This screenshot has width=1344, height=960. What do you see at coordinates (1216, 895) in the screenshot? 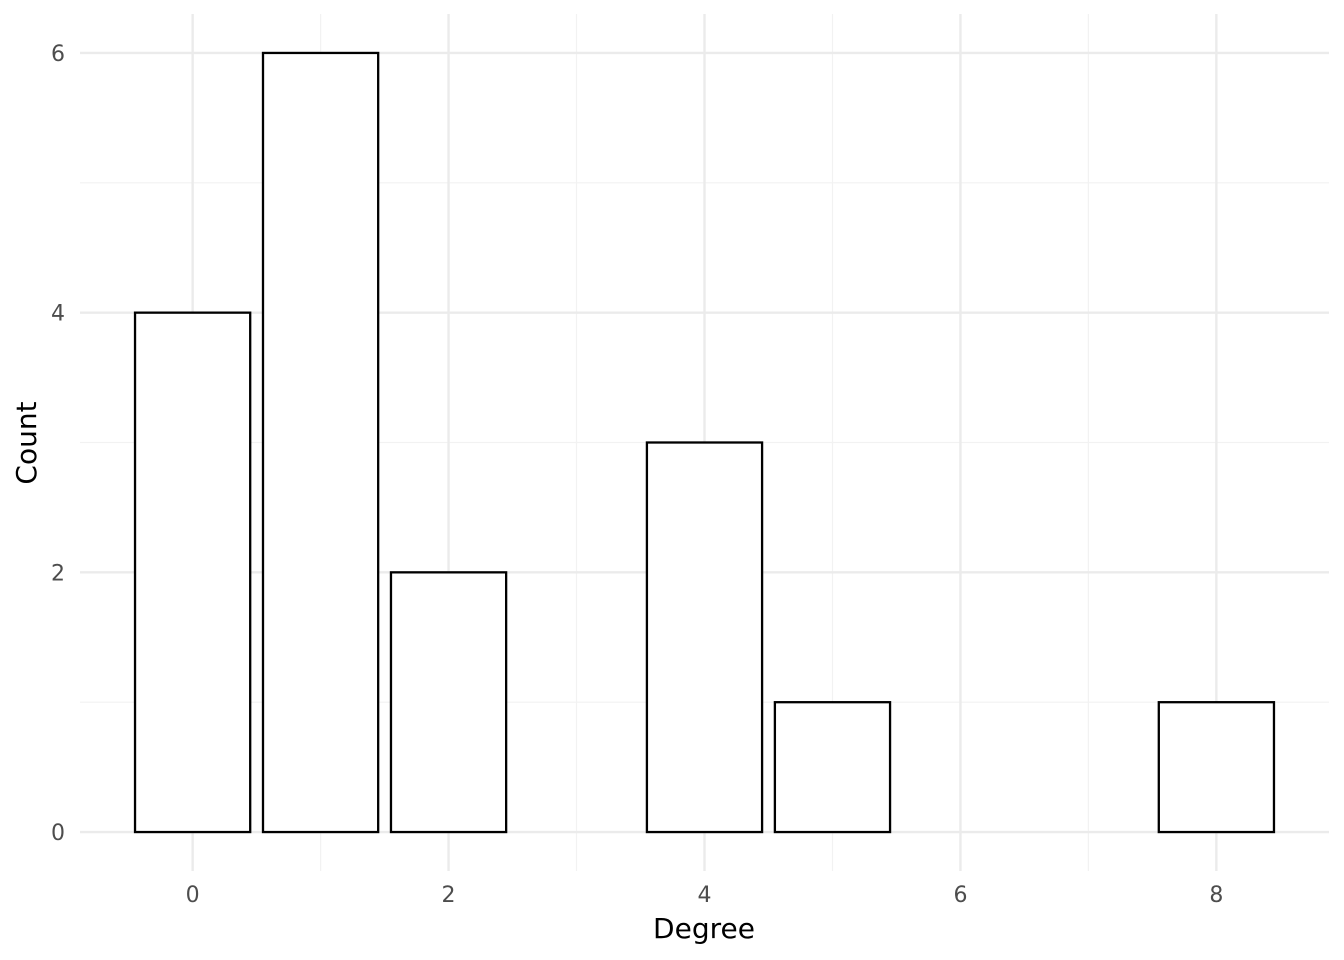
I see `x-tick-label: 8` at bounding box center [1216, 895].